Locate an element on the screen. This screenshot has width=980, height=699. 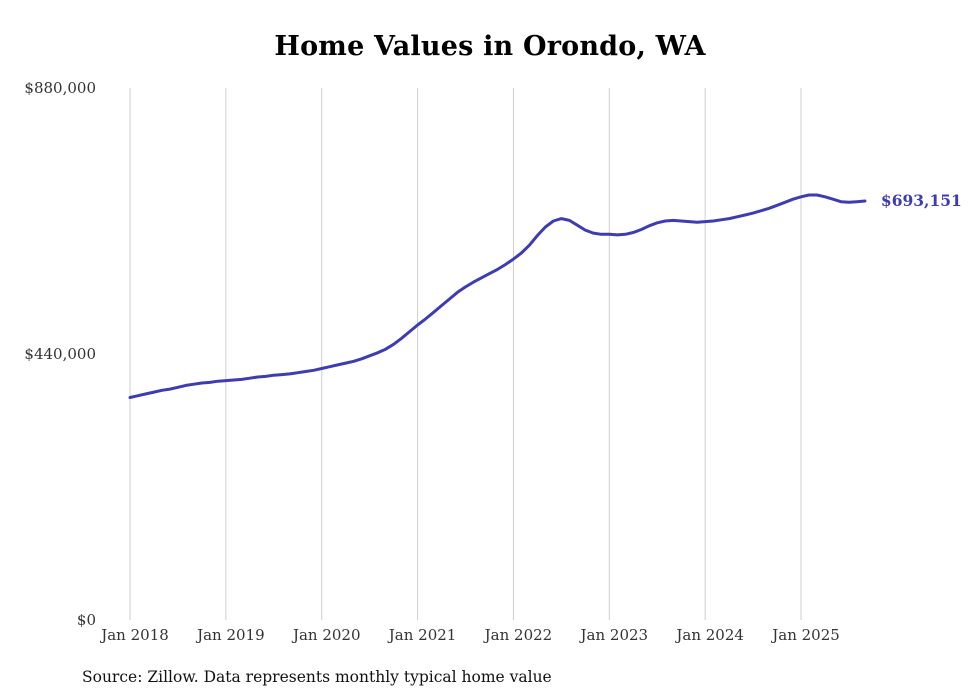
x-axis-tick-label: Jan 2023 is located at coordinates (614, 635).